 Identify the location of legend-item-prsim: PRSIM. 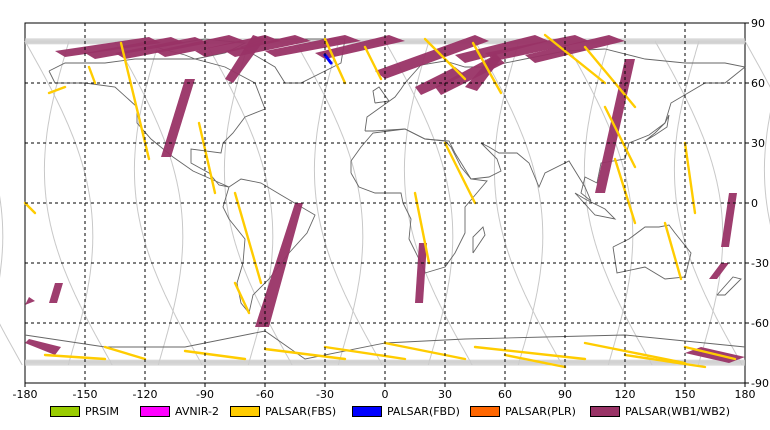
(84, 411).